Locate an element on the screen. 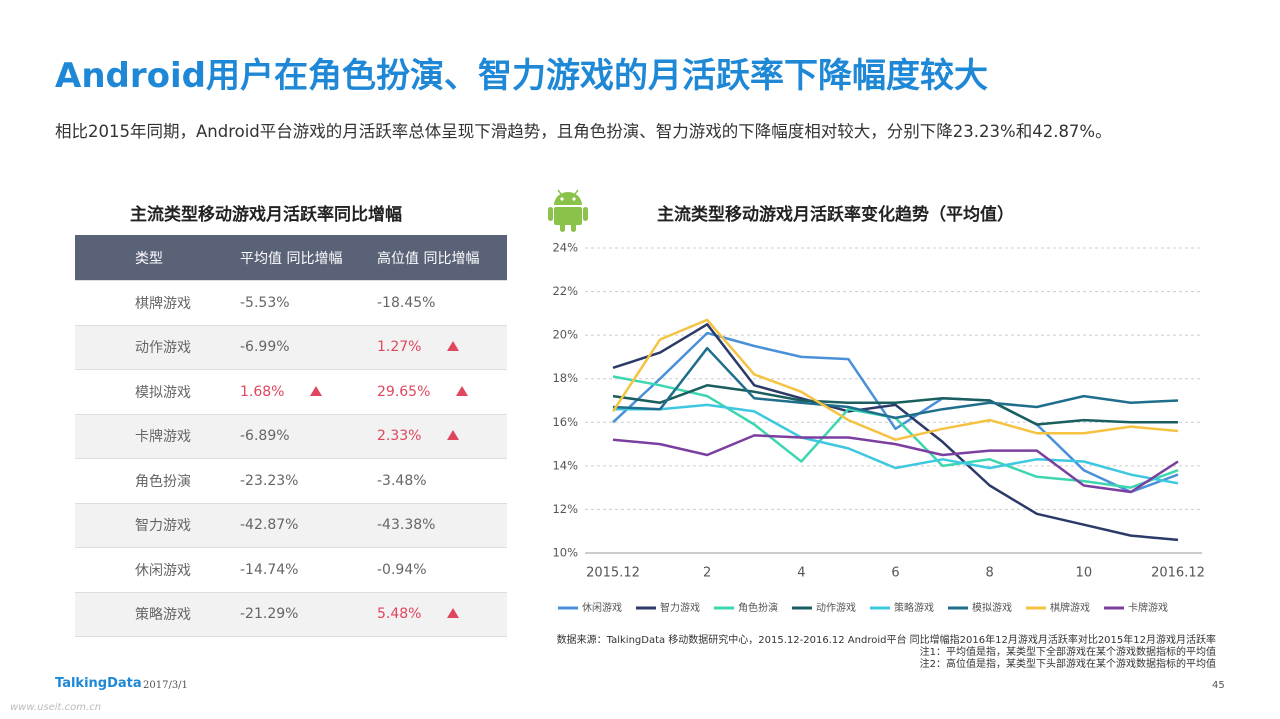 The width and height of the screenshot is (1280, 719). table-row: 卡牌游戏 -6.89% 2.33% is located at coordinates (291, 436).